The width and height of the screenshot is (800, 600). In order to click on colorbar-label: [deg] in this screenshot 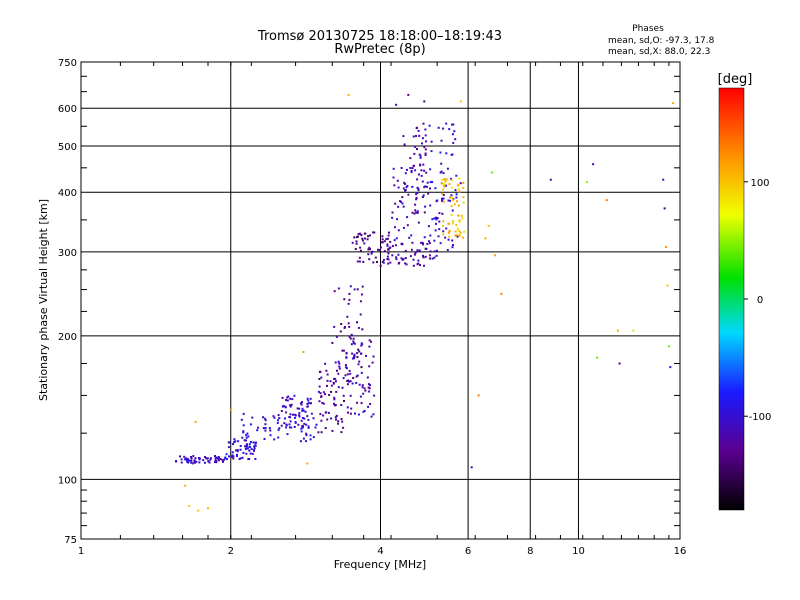, I will do `click(735, 79)`.